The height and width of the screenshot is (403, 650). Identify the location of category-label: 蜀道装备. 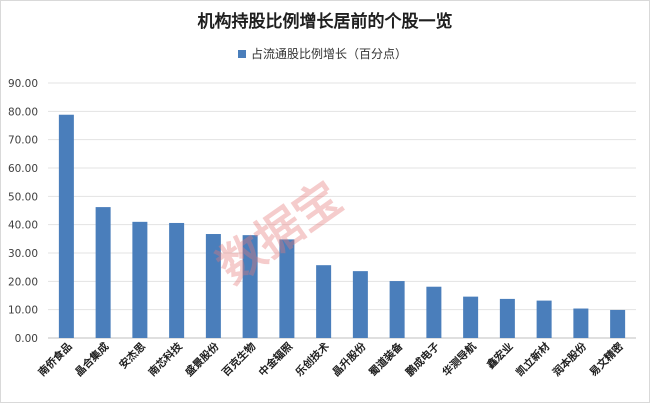
(385, 359).